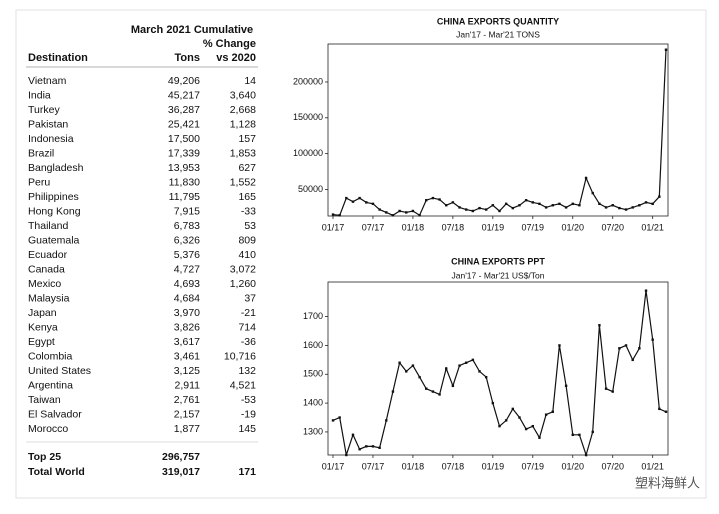 This screenshot has height=514, width=719. What do you see at coordinates (250, 298) in the screenshot?
I see `table-cell: 37` at bounding box center [250, 298].